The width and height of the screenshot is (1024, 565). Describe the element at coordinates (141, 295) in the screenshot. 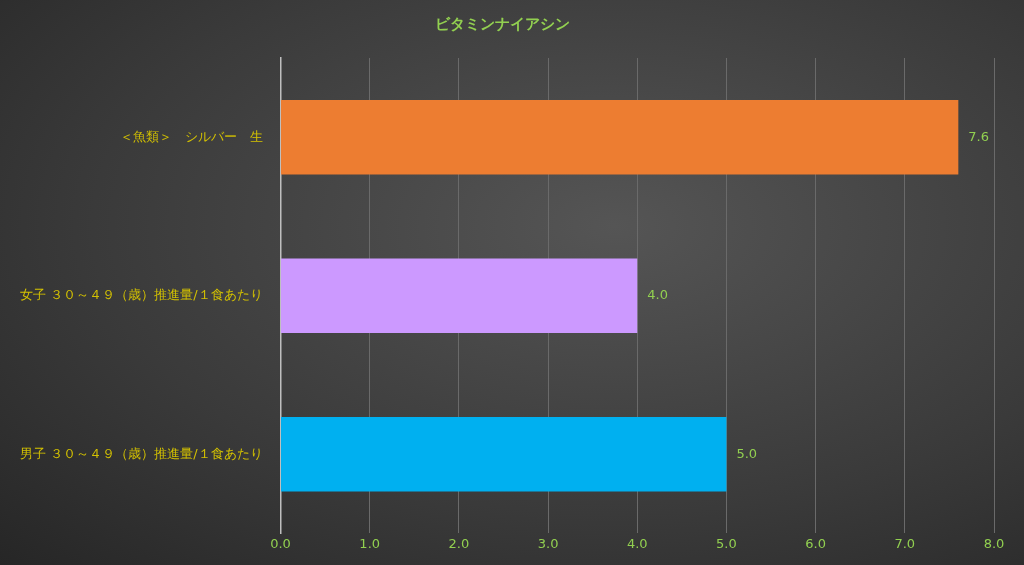

I see `y-tick-label: 女子 ３０～４９（歳）推進量/１食あたり` at that location.